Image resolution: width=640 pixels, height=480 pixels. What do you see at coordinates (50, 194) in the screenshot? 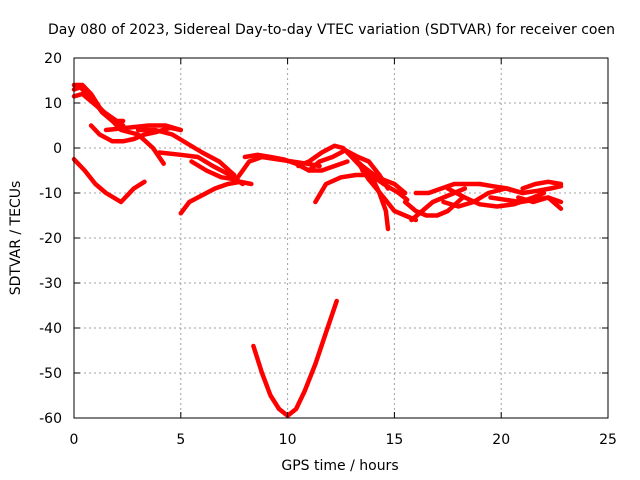
I see `y-tick-label: -10` at bounding box center [50, 194].